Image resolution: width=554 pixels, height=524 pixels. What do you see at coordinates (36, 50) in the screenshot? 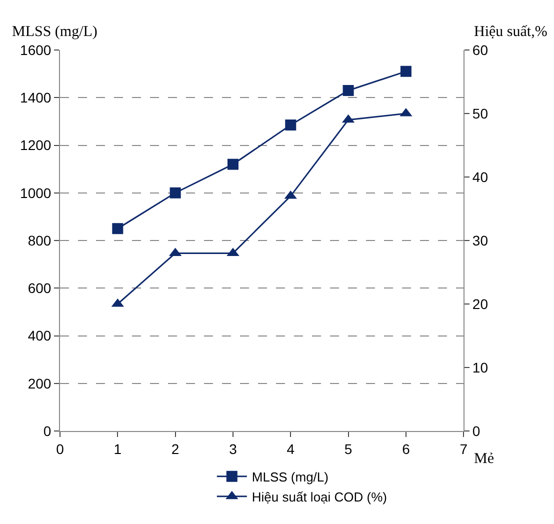
I see `y-tick-label: 1600` at bounding box center [36, 50].